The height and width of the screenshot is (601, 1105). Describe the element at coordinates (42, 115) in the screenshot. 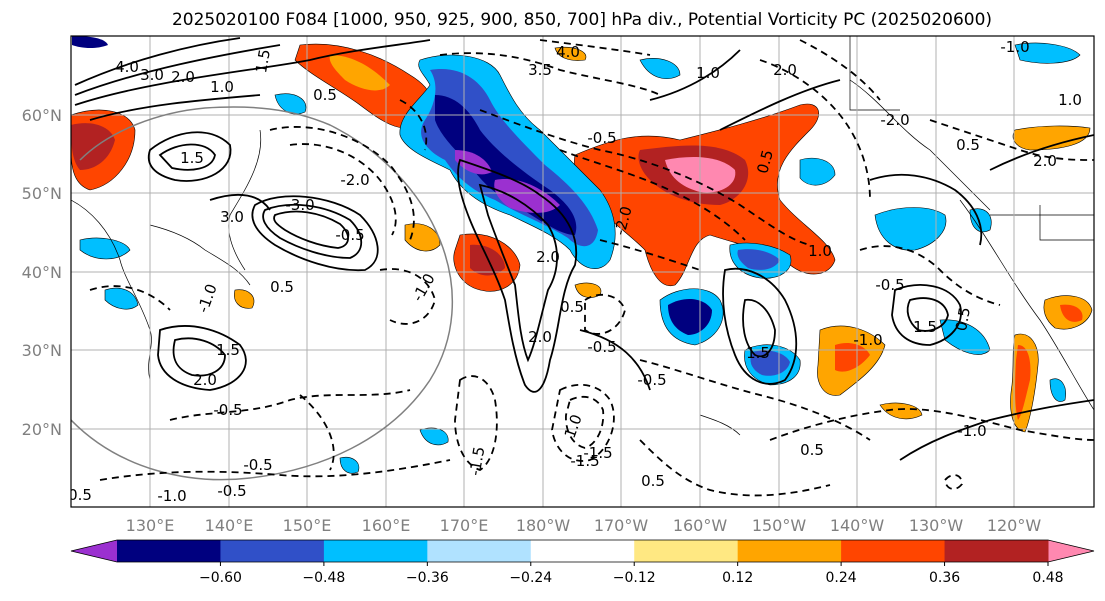

I see `lat-label: 60°N` at that location.